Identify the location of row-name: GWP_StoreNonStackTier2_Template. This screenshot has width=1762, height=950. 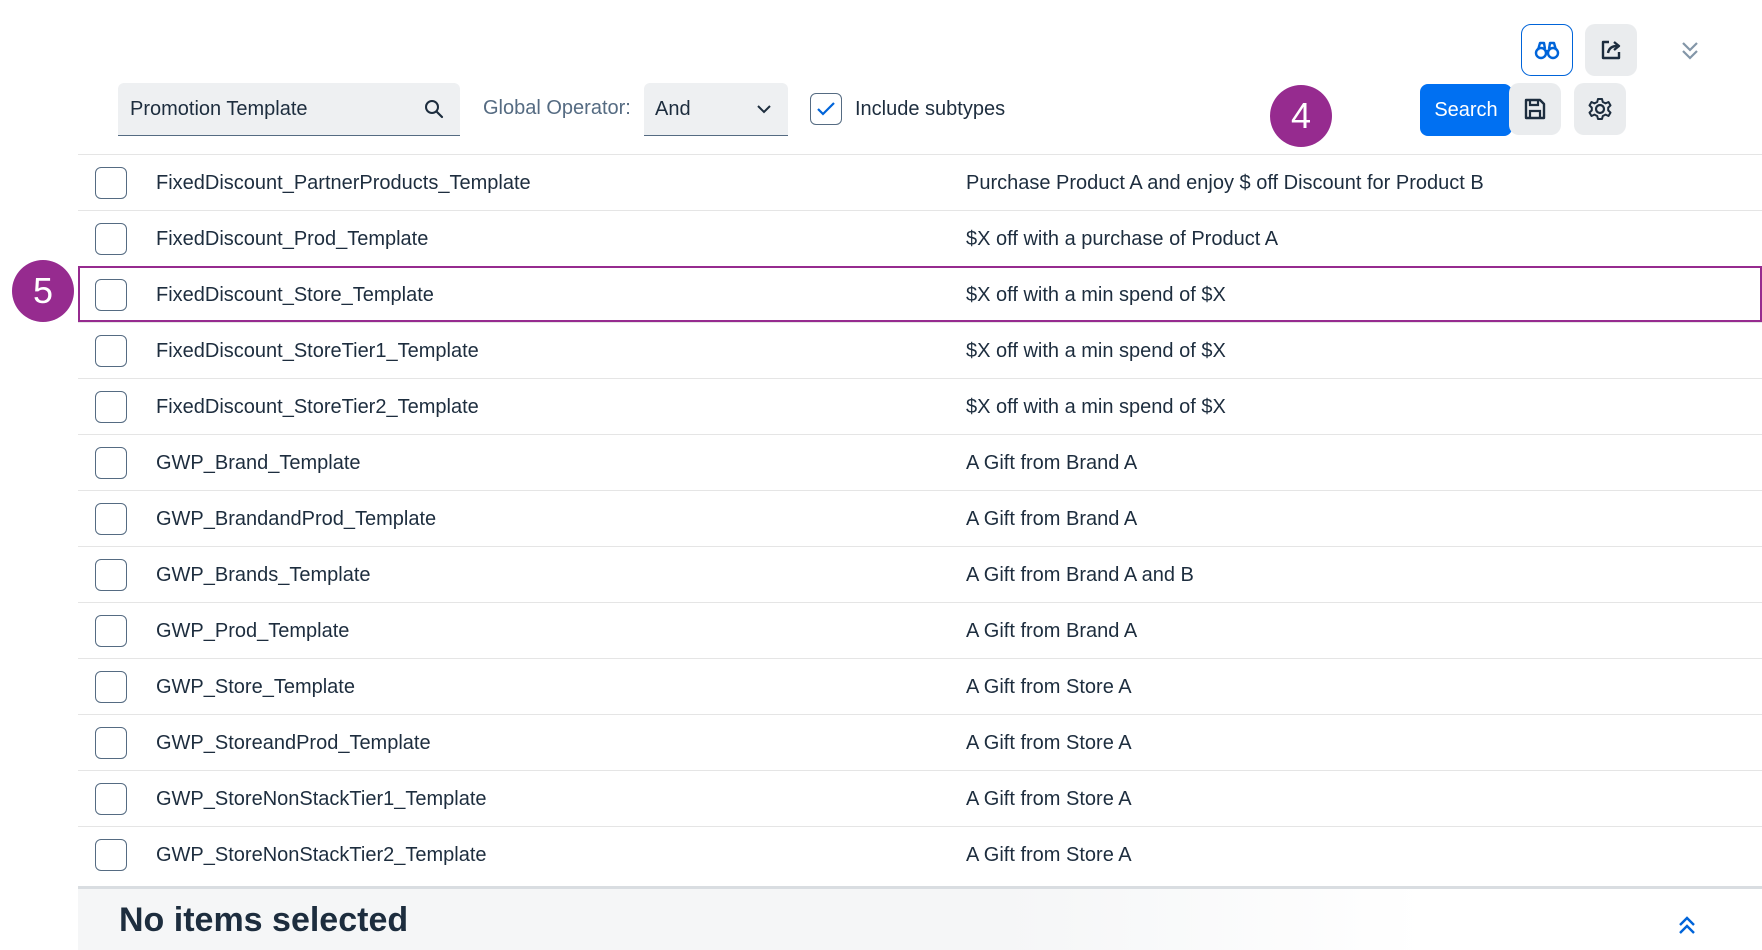
(321, 855).